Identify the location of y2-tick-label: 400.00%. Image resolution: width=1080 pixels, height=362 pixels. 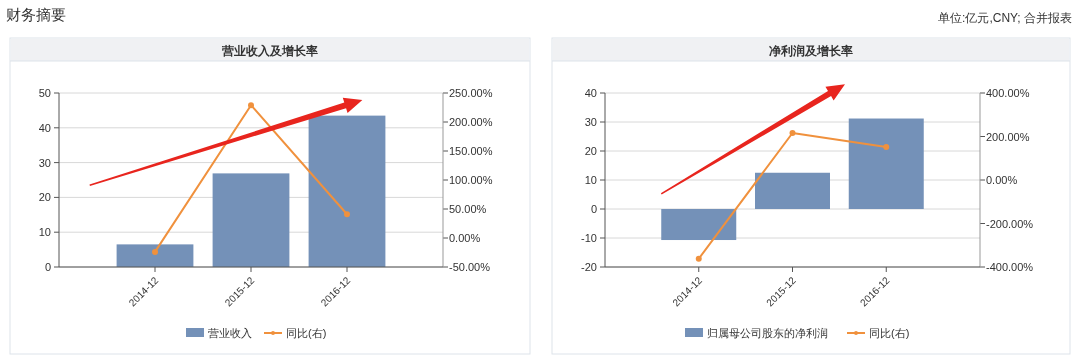
(1008, 93).